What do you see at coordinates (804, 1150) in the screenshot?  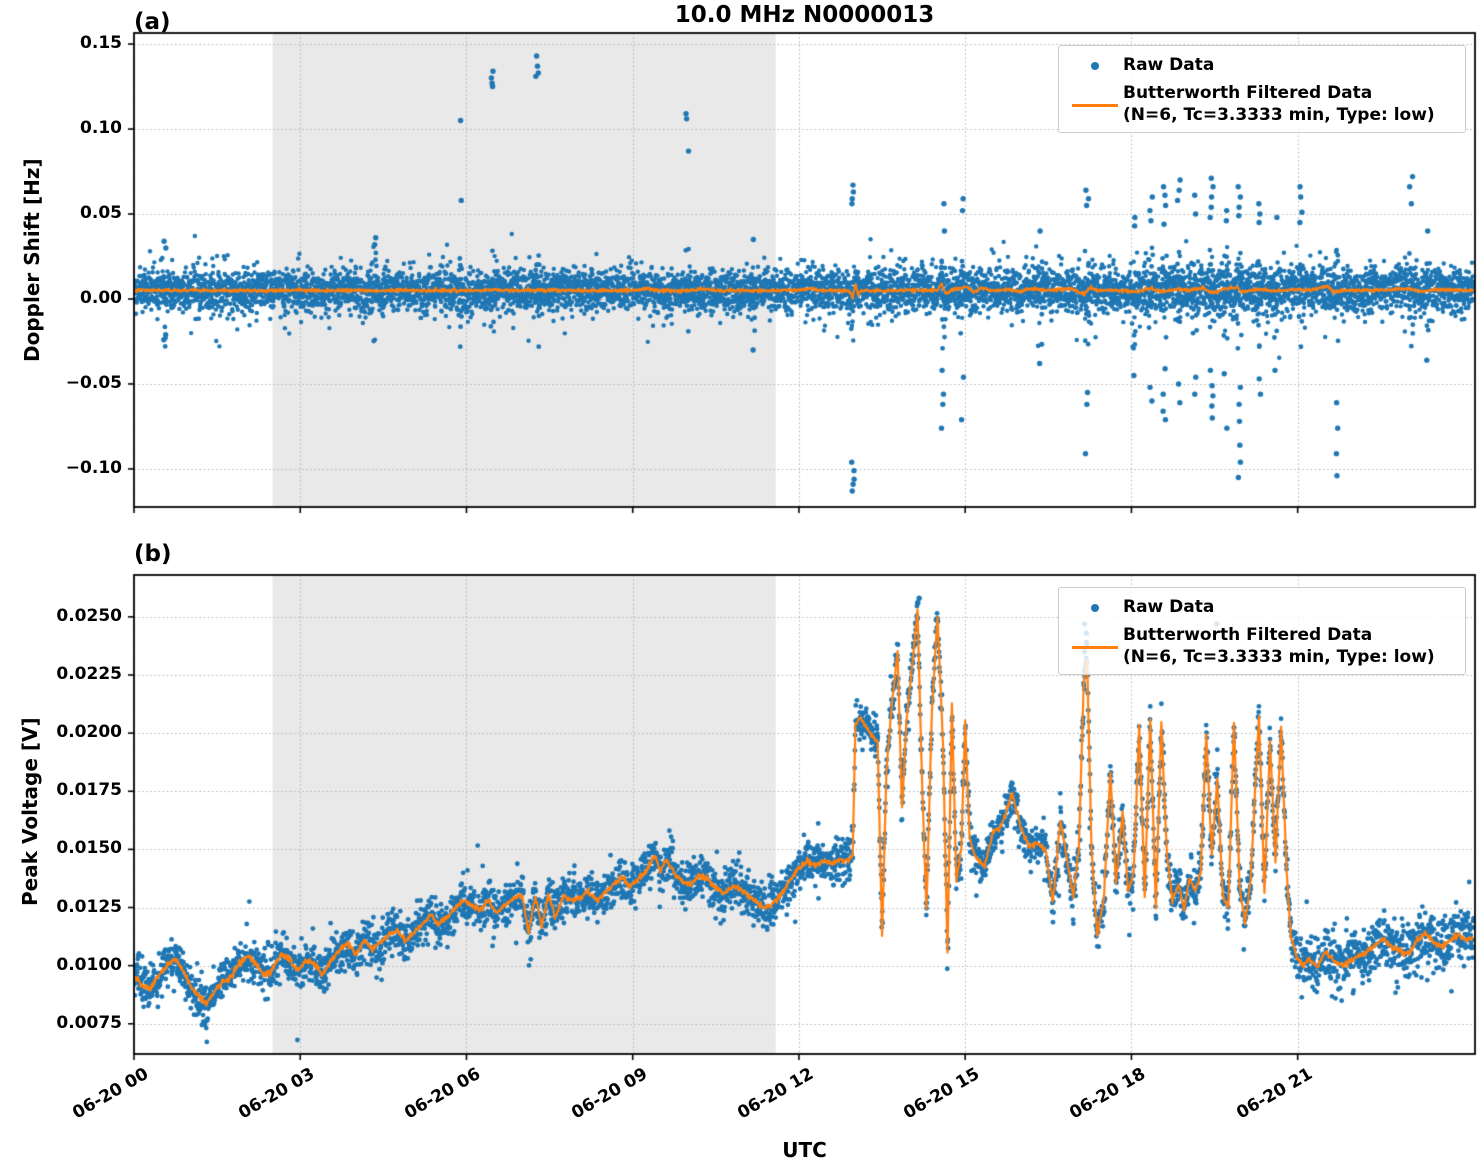 I see `x-axis-label: UTC` at bounding box center [804, 1150].